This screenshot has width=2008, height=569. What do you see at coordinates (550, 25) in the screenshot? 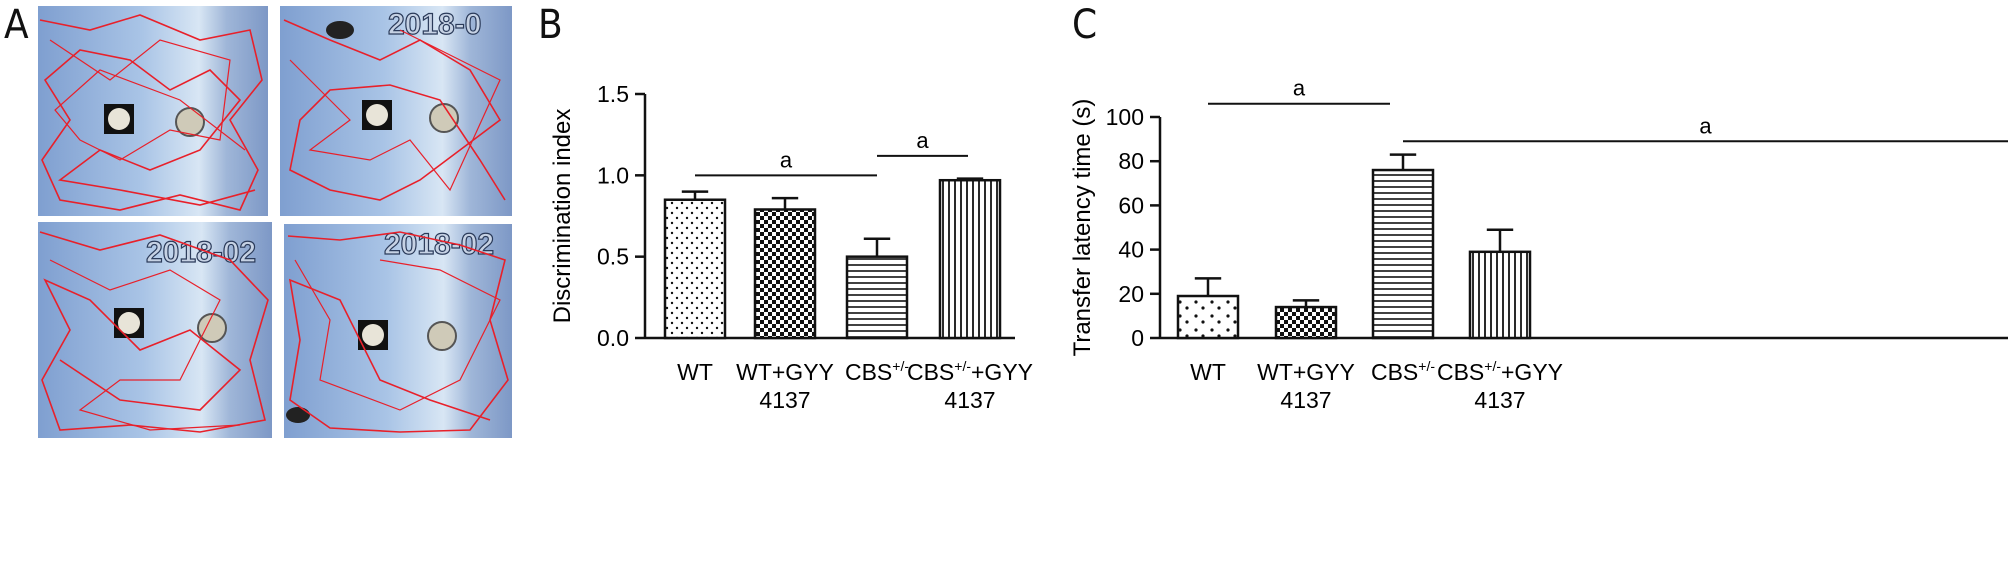
I see `panel-b-label: B` at bounding box center [550, 25].